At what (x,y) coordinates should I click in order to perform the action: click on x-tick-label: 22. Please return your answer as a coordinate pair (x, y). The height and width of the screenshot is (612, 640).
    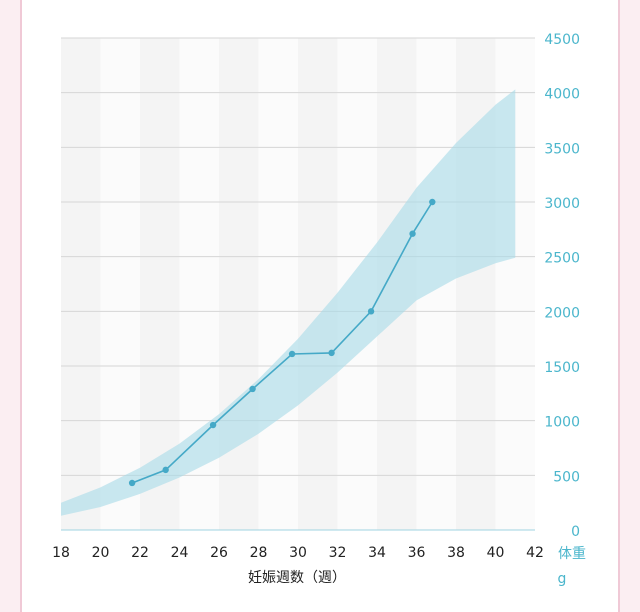
    Looking at the image, I should click on (140, 553).